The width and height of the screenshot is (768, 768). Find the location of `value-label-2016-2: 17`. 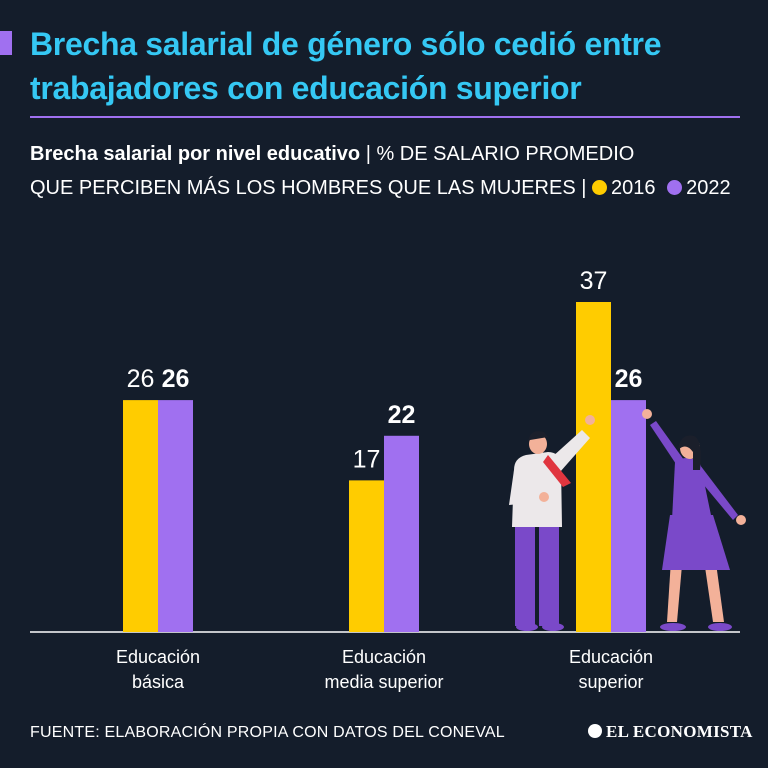

value-label-2016-2: 17 is located at coordinates (367, 459).